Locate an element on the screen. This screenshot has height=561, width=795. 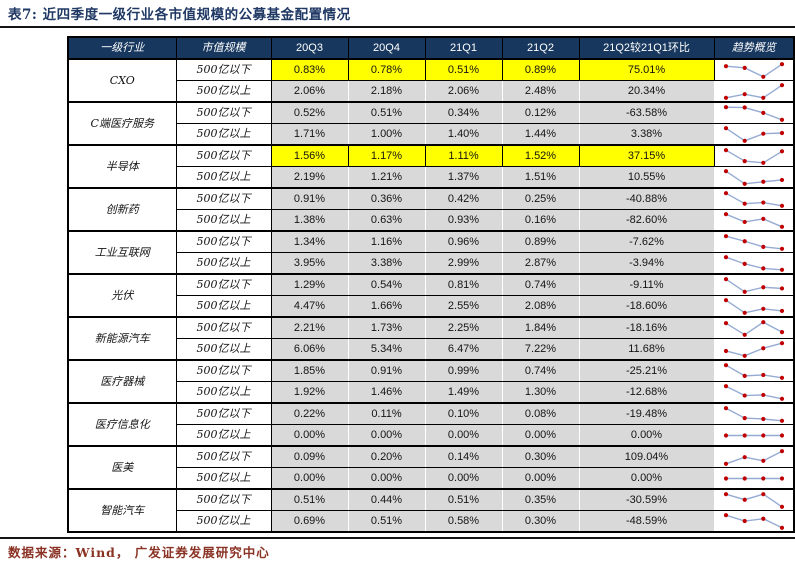
title-divider is located at coordinates (397, 27).